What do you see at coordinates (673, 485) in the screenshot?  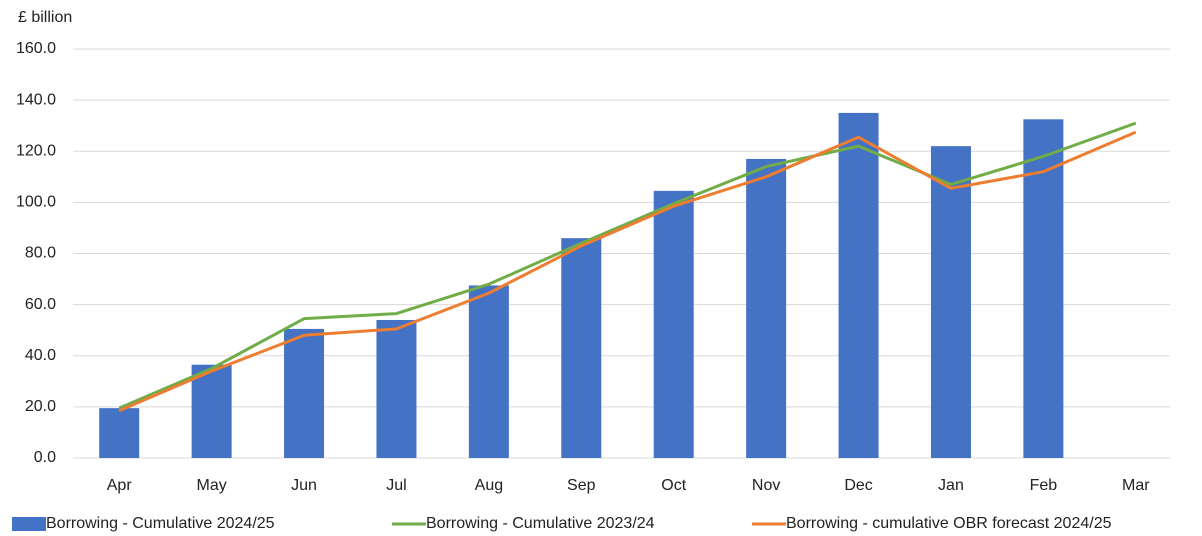 I see `x-tick-label: Oct` at bounding box center [673, 485].